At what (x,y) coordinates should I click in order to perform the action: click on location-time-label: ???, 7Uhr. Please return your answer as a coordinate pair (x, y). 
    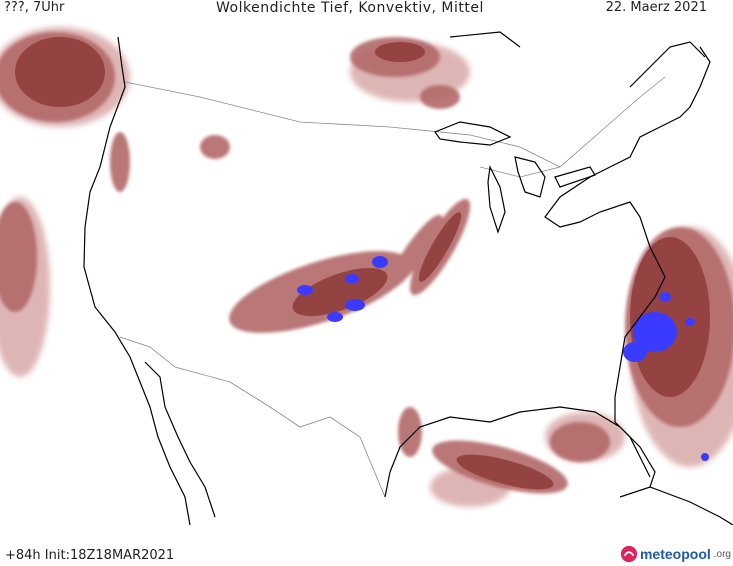
    Looking at the image, I should click on (34, 7).